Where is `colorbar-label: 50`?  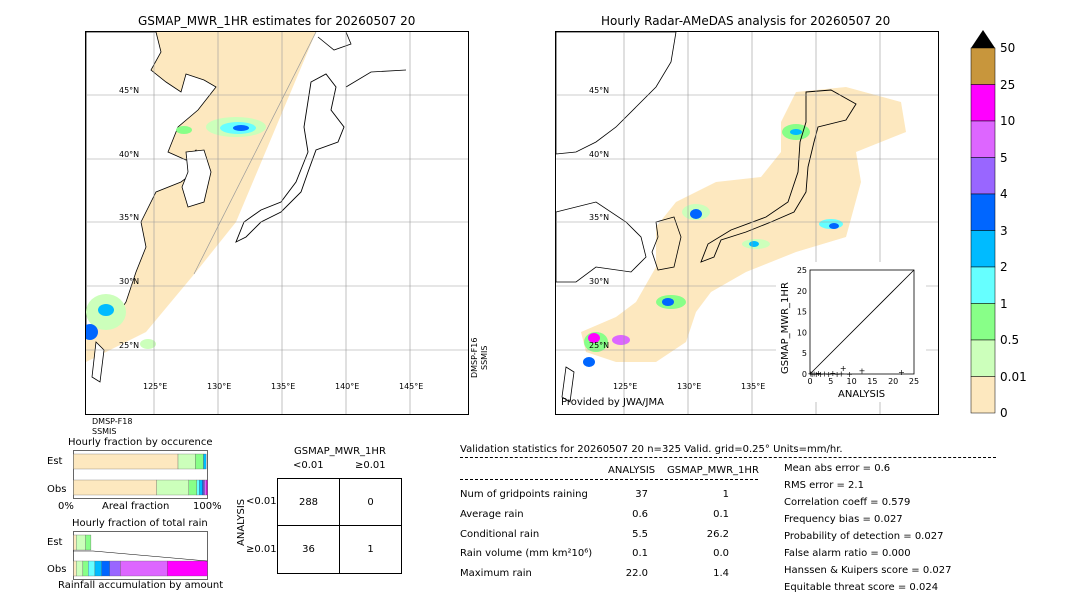 colorbar-label: 50 is located at coordinates (1008, 48).